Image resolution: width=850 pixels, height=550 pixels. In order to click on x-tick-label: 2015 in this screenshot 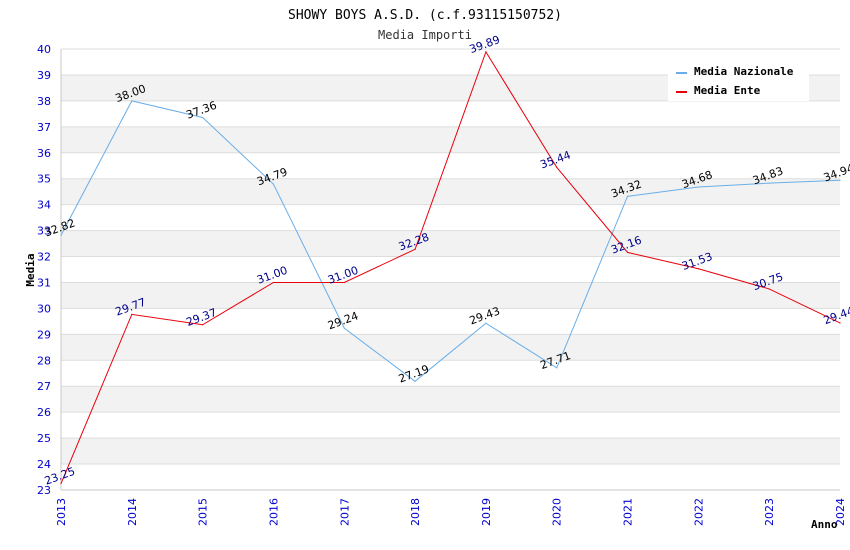, I will do `click(203, 512)`.